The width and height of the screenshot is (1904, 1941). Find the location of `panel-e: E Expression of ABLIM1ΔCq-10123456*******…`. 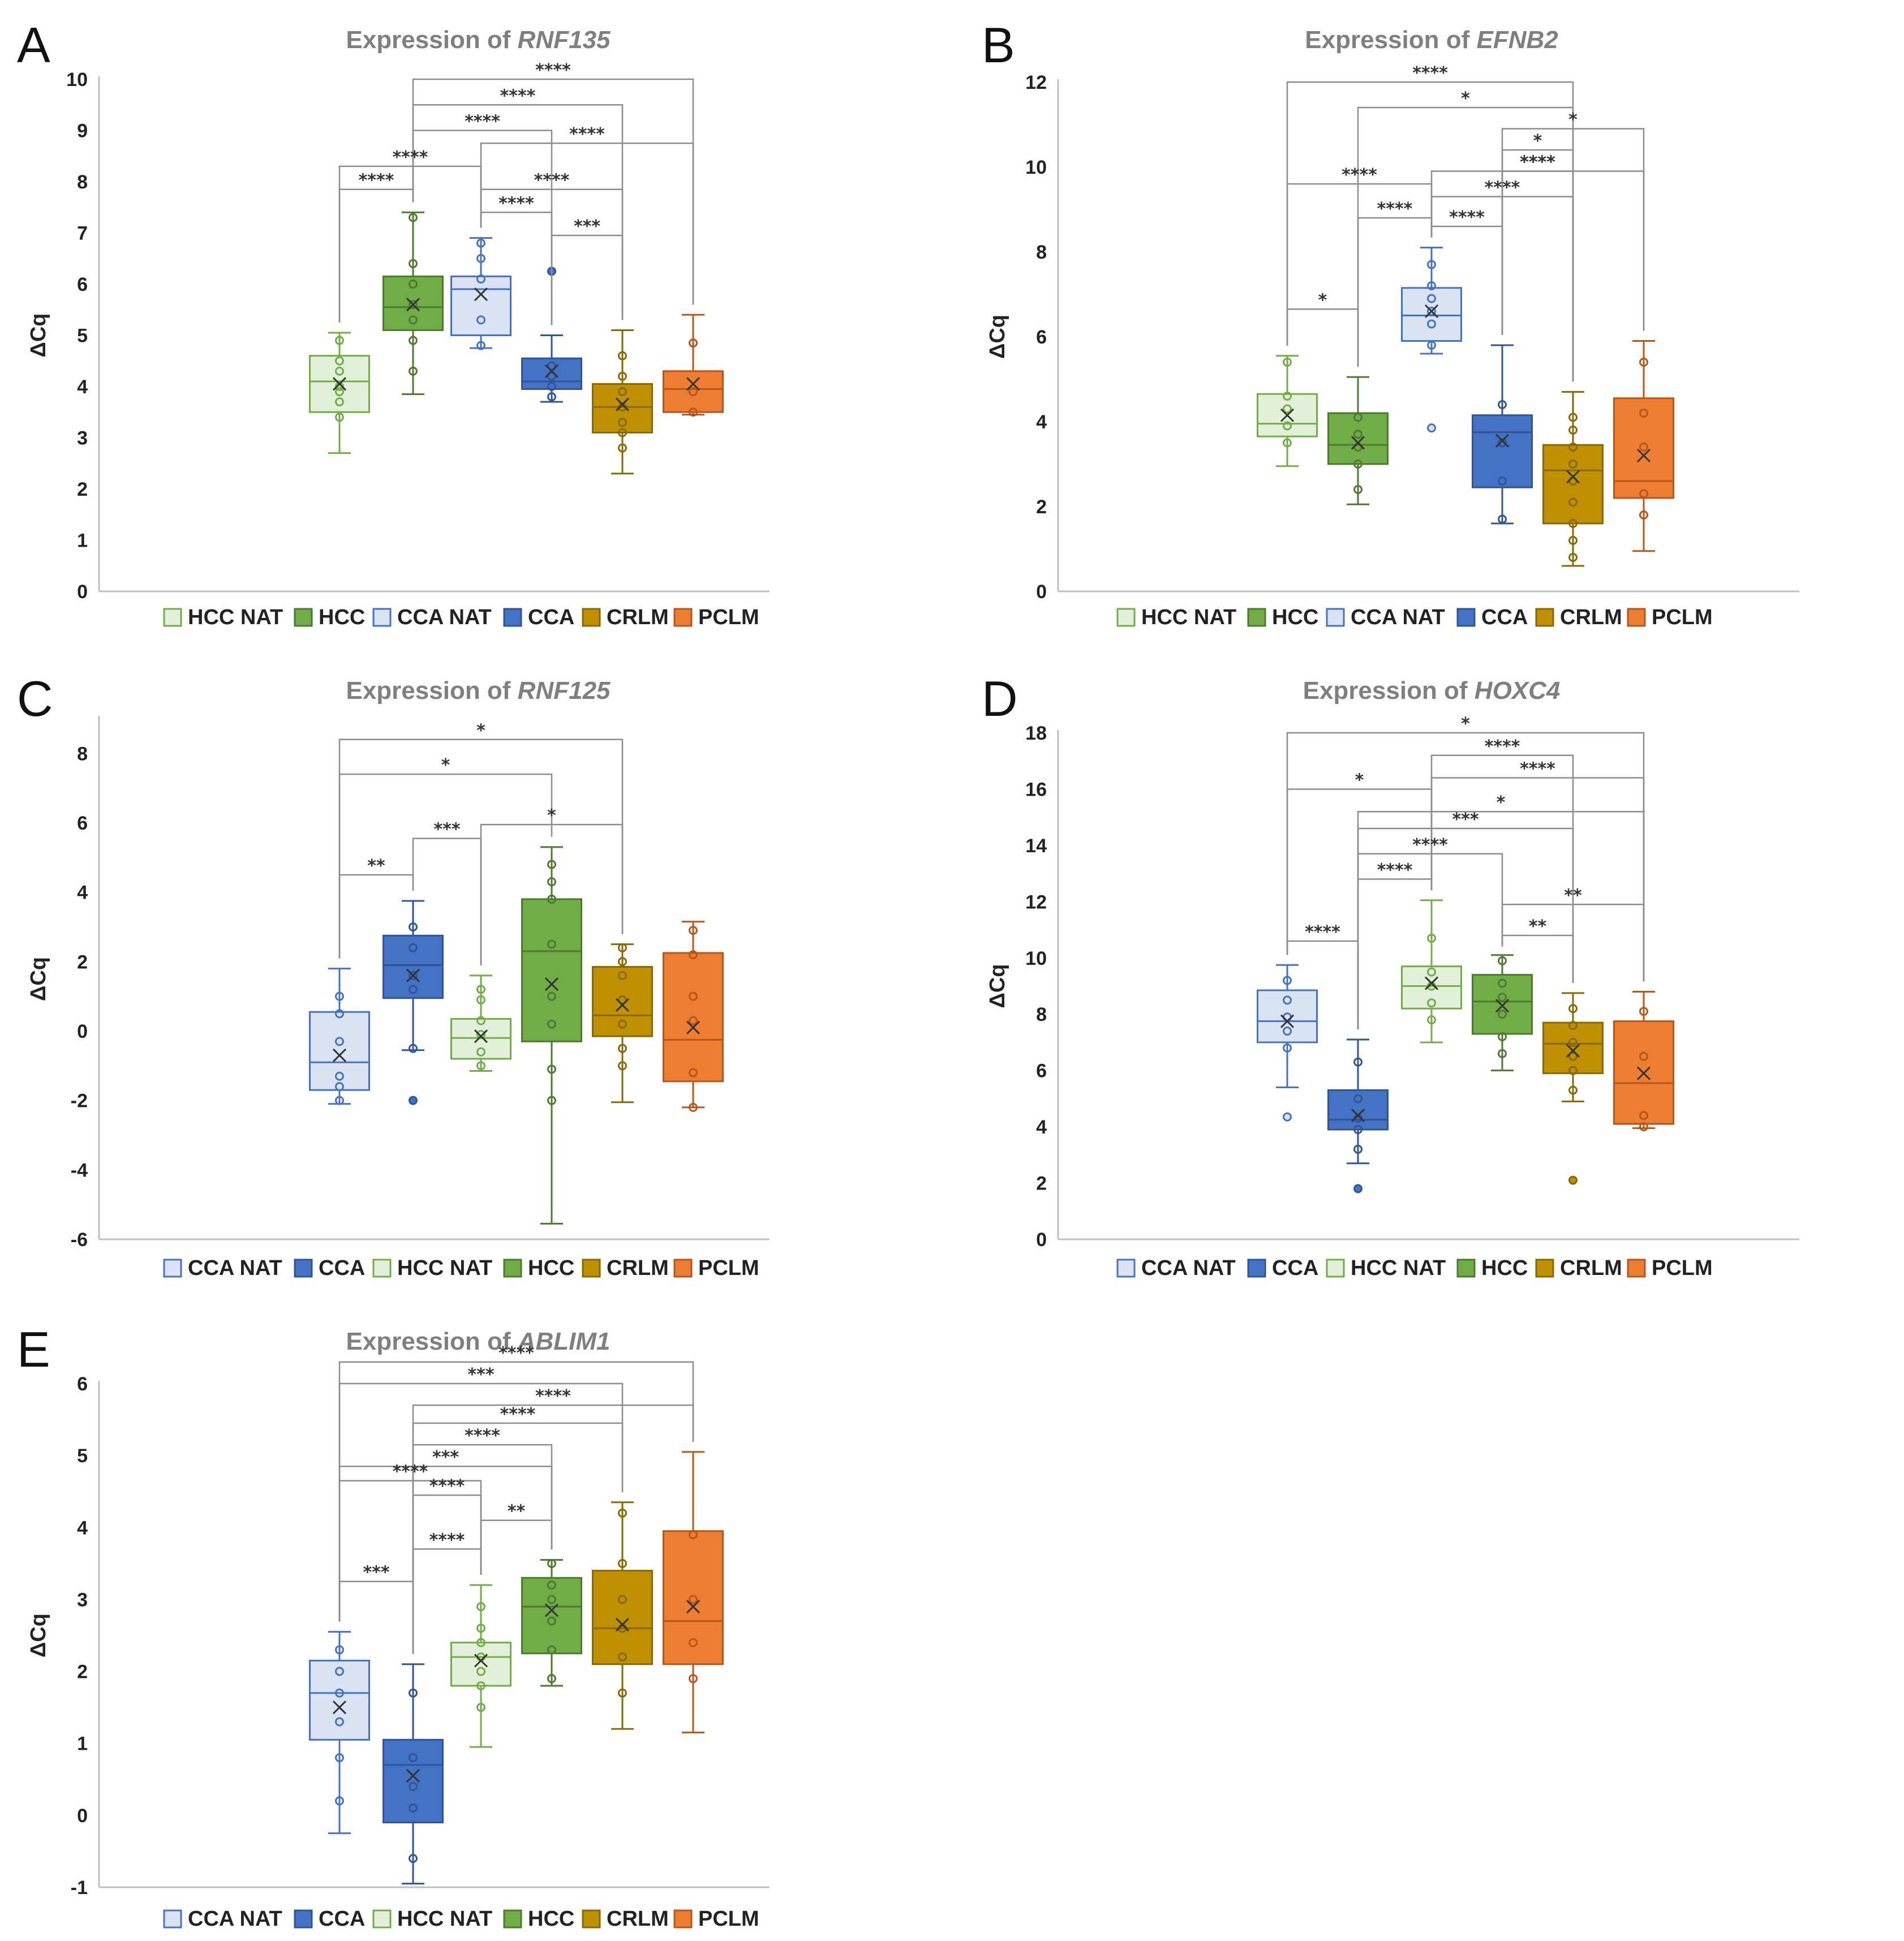

panel-e: E Expression of ABLIM1ΔCq-10123456*******… is located at coordinates (393, 1626).